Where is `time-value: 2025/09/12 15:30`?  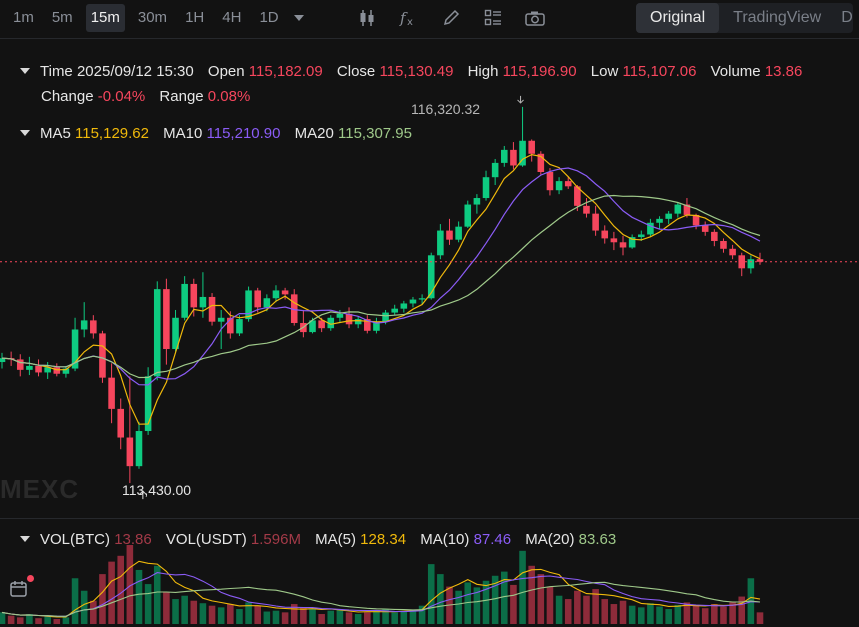 time-value: 2025/09/12 15:30 is located at coordinates (135, 71).